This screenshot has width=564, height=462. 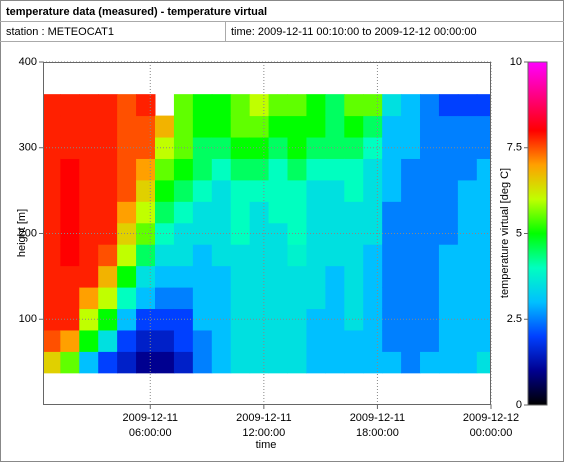 What do you see at coordinates (28, 62) in the screenshot?
I see `y-tick-label: 400` at bounding box center [28, 62].